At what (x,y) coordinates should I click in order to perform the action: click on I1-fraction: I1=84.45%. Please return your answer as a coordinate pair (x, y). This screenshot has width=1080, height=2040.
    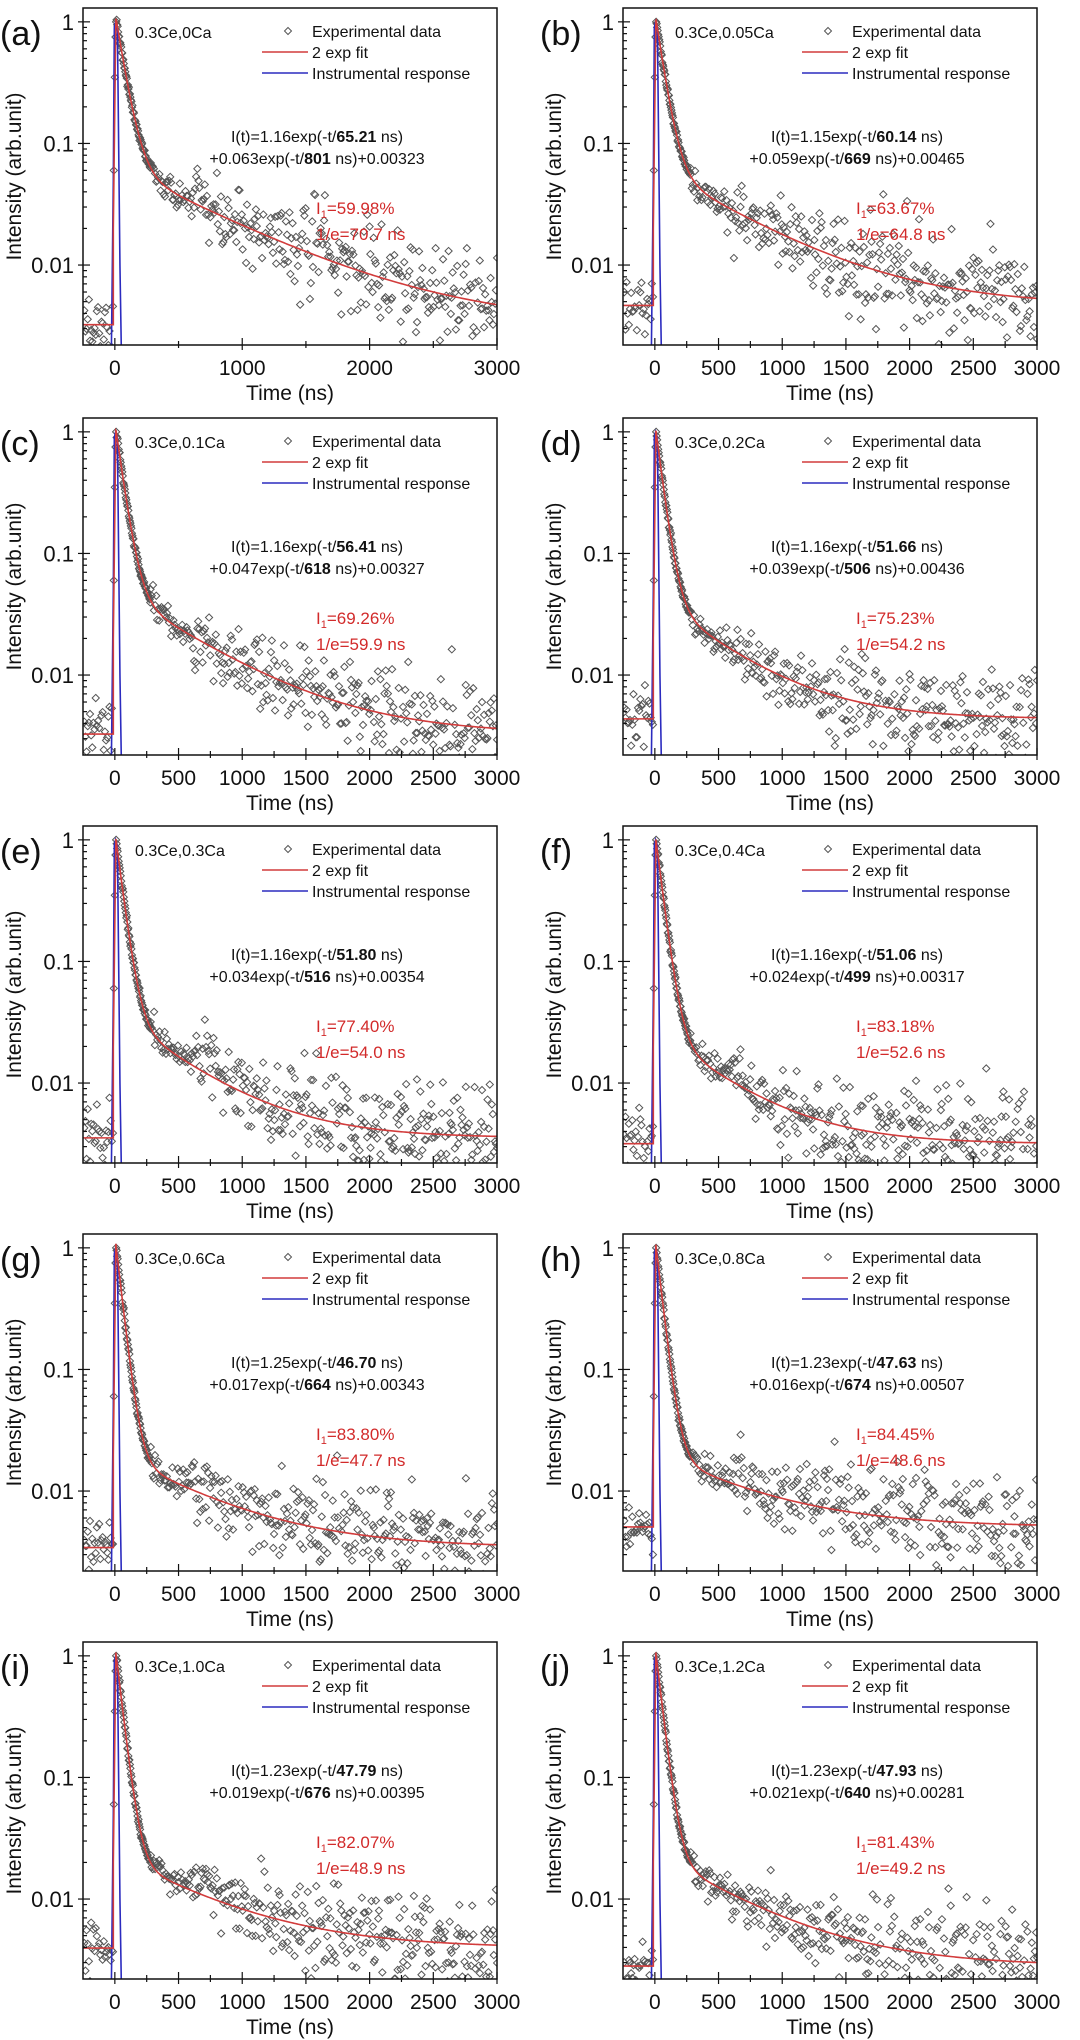
    Looking at the image, I should click on (895, 1436).